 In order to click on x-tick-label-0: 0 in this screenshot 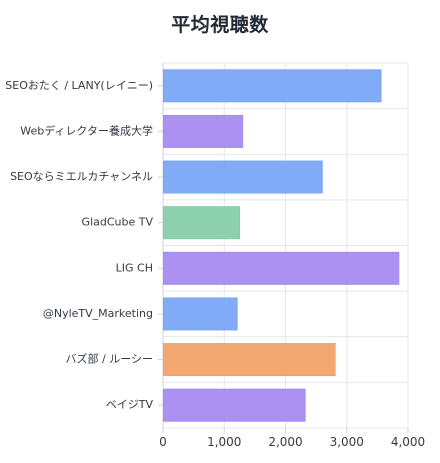, I will do `click(163, 442)`.